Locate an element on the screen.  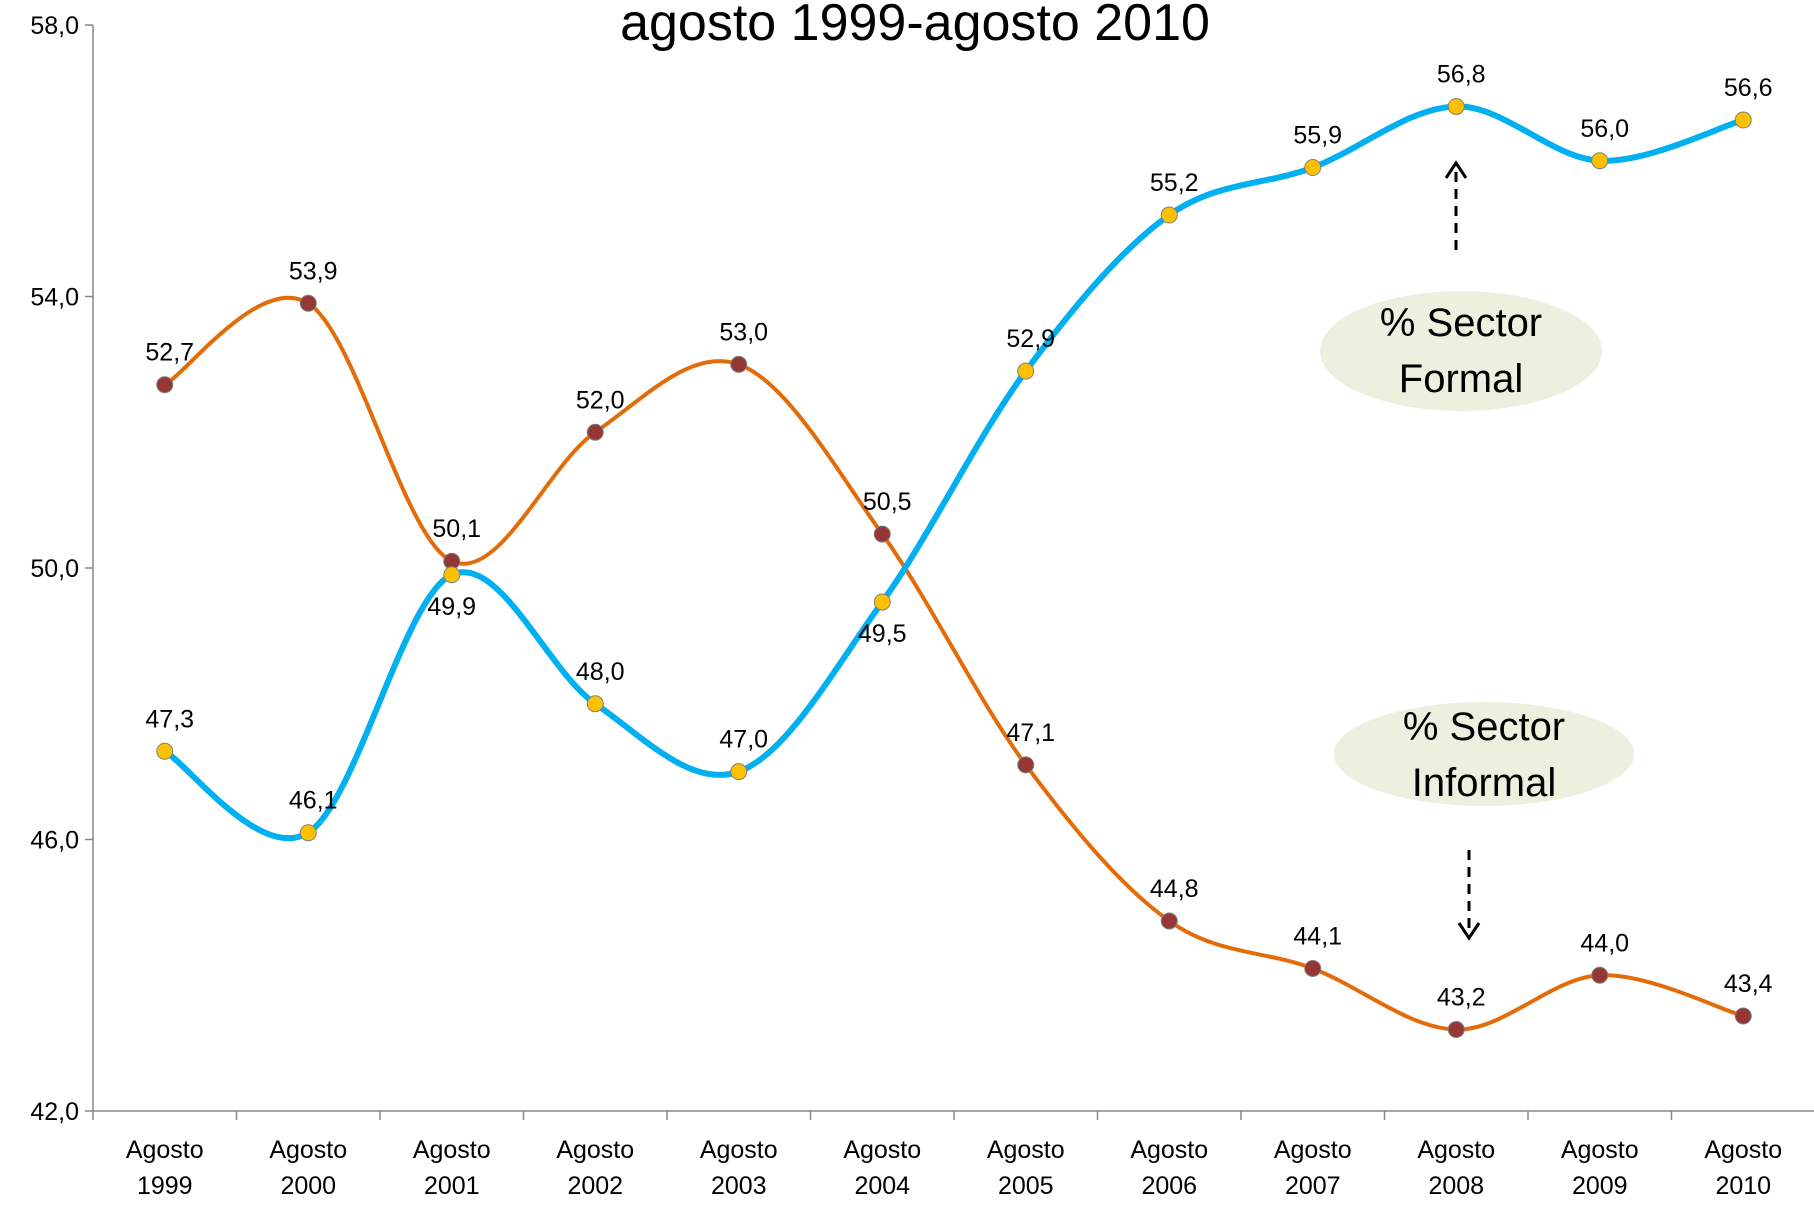
data-label: 43,2 is located at coordinates (1461, 998).